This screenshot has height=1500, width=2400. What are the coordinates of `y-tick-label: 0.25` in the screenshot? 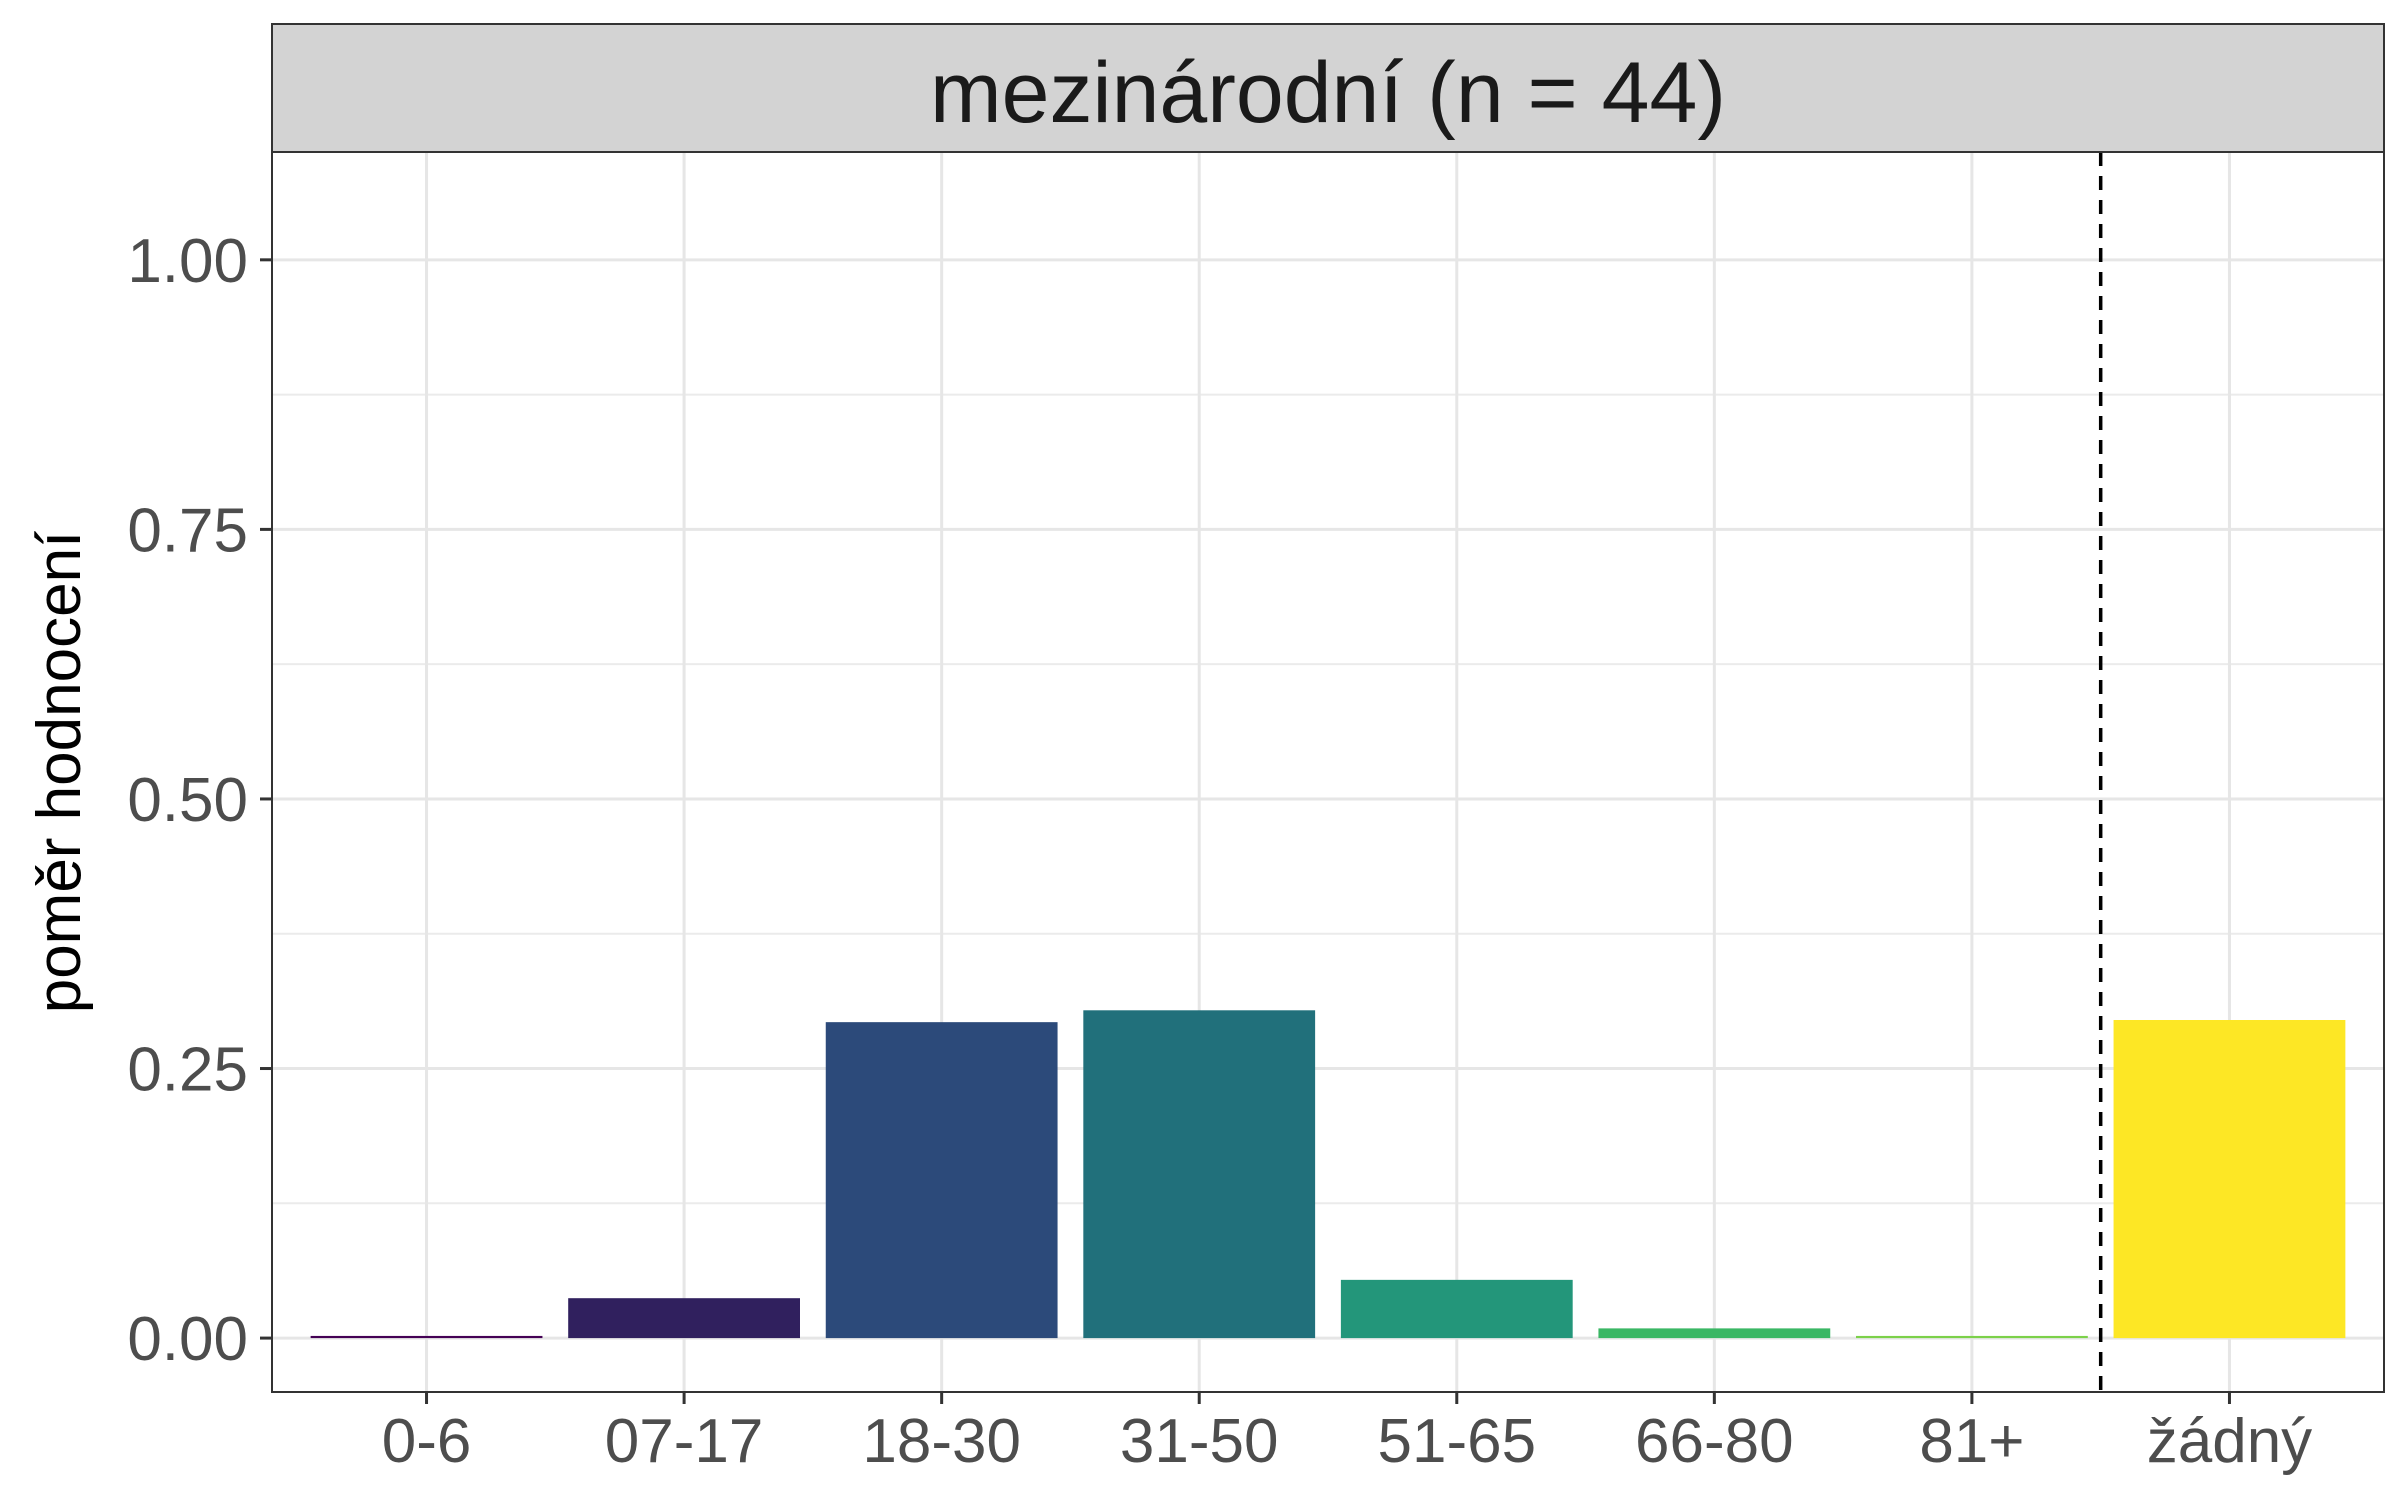 It's located at (187, 1070).